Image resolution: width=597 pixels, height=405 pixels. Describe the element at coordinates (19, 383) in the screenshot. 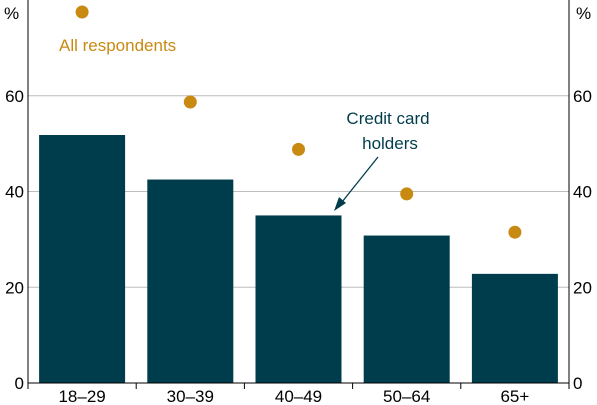

I see `y-tick-label-left: 0` at that location.